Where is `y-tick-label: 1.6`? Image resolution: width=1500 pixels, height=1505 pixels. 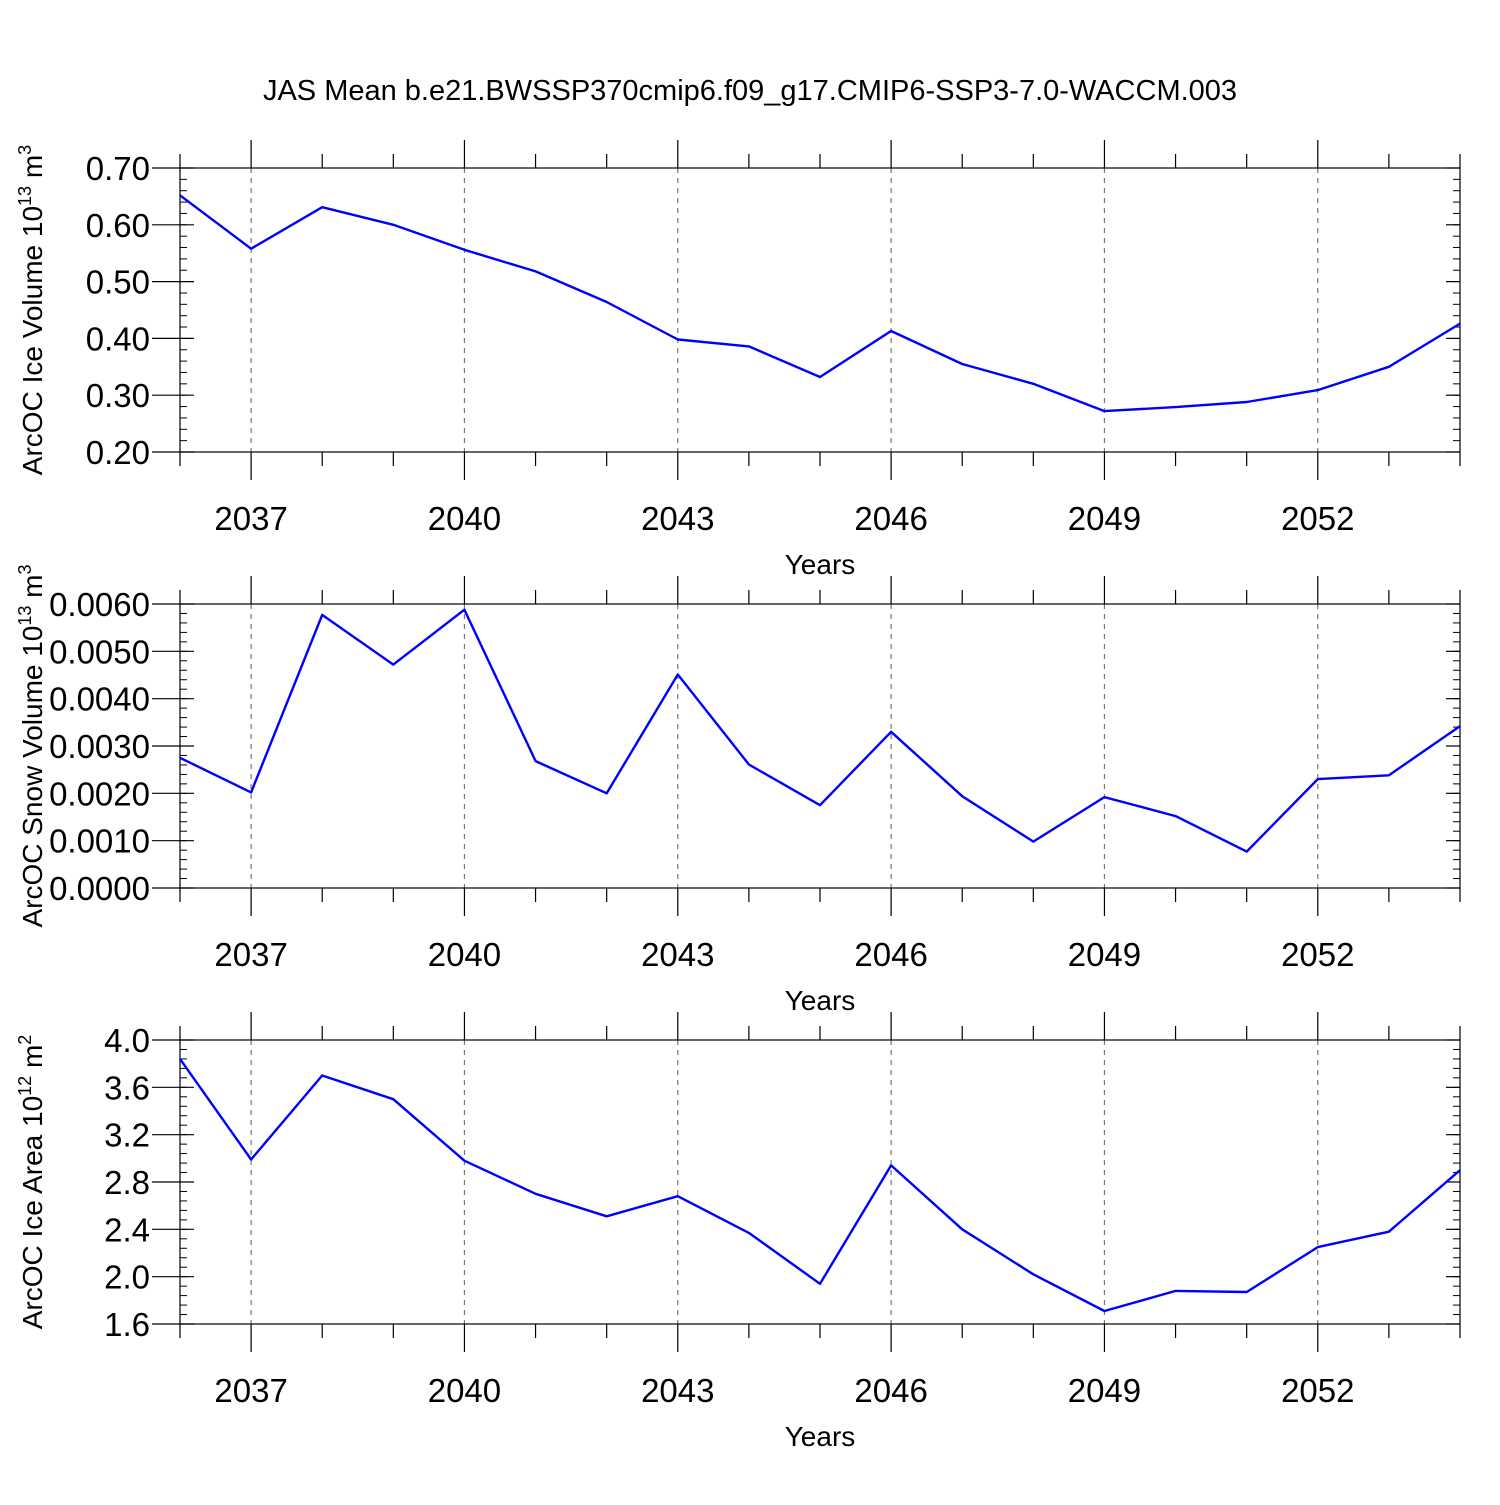 y-tick-label: 1.6 is located at coordinates (127, 1324).